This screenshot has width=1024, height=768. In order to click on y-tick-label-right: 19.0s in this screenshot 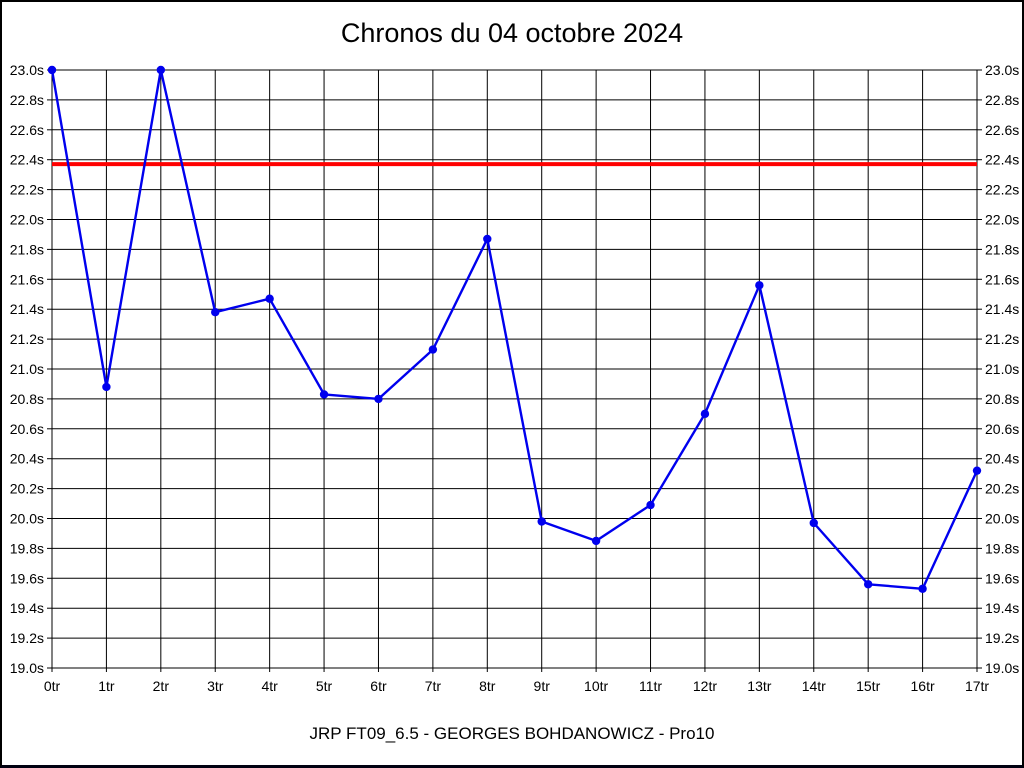, I will do `click(1002, 668)`.